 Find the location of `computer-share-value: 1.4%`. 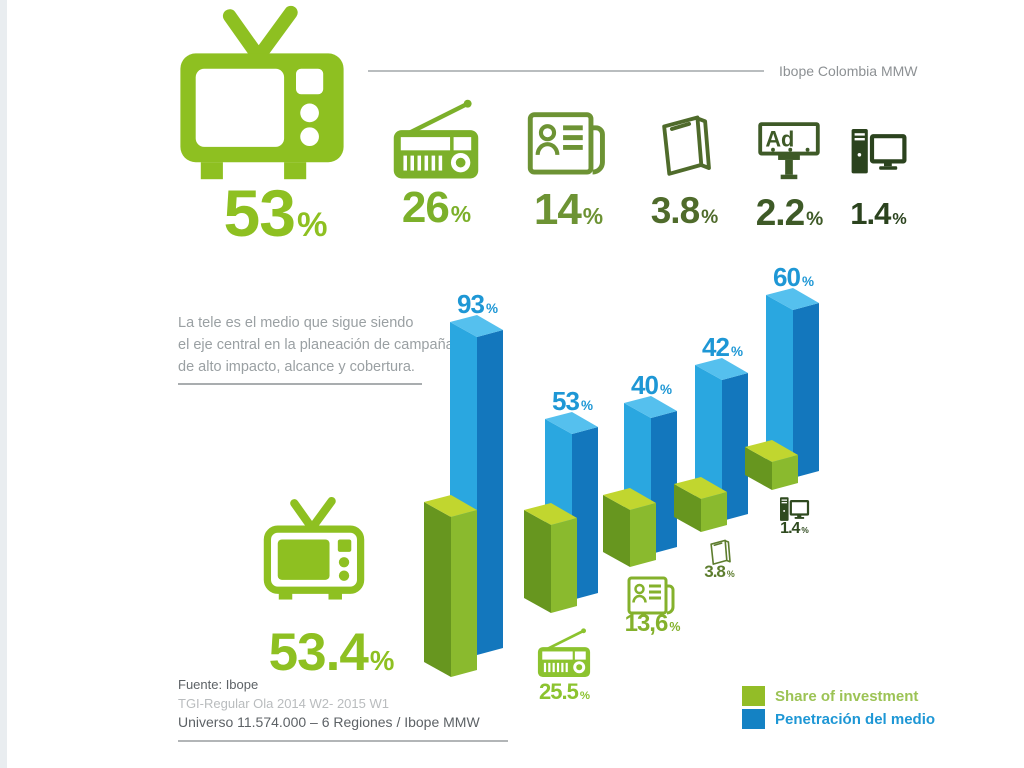

computer-share-value: 1.4% is located at coordinates (878, 213).